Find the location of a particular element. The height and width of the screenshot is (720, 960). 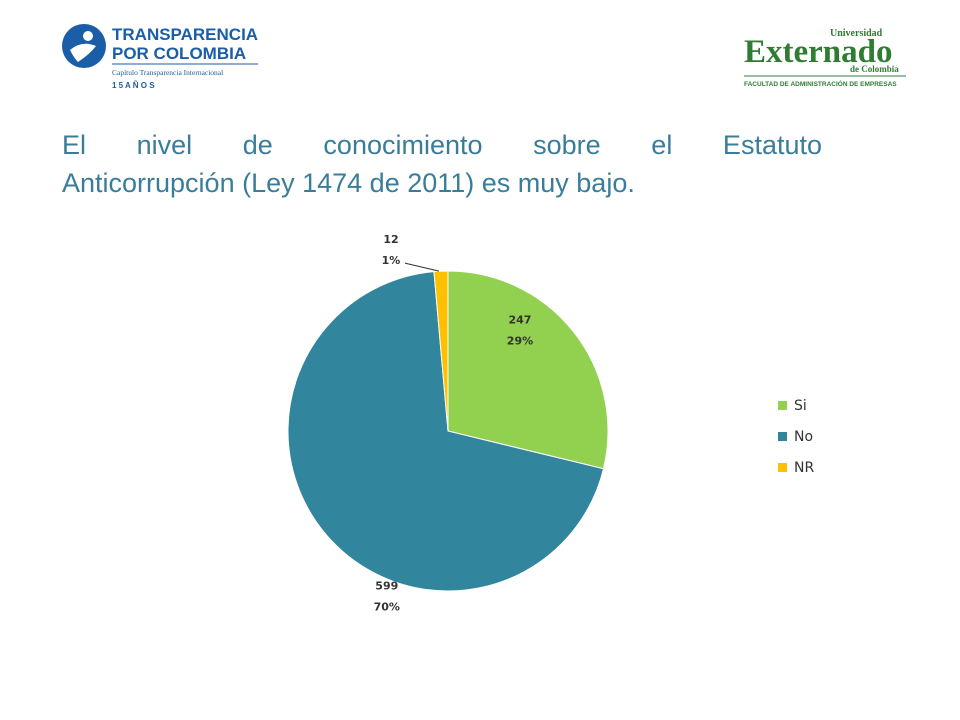

legend-swatch-si is located at coordinates (782, 405).